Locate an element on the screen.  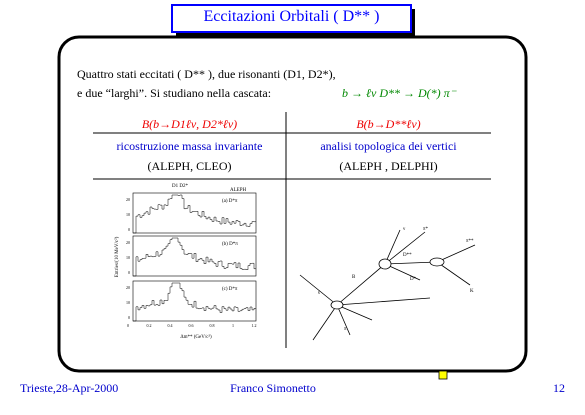
diagram-label: π is located at coordinates (345, 329).